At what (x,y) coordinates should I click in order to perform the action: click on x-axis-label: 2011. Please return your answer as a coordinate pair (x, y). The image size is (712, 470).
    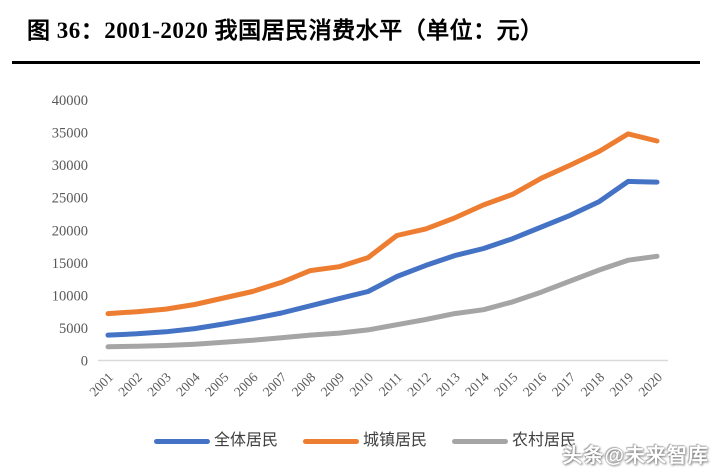
    Looking at the image, I should click on (390, 384).